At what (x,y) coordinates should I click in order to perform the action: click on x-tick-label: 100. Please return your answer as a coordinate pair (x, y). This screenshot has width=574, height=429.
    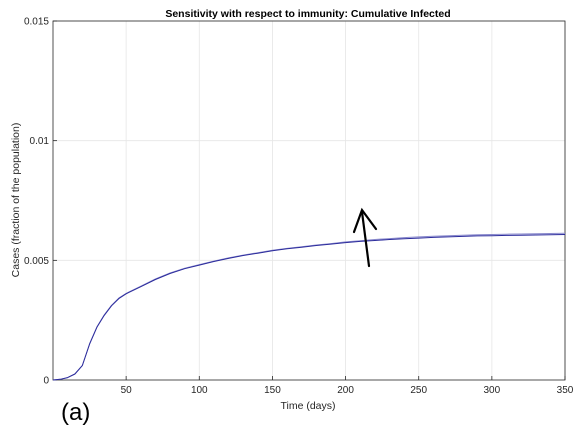
    Looking at the image, I should click on (199, 390).